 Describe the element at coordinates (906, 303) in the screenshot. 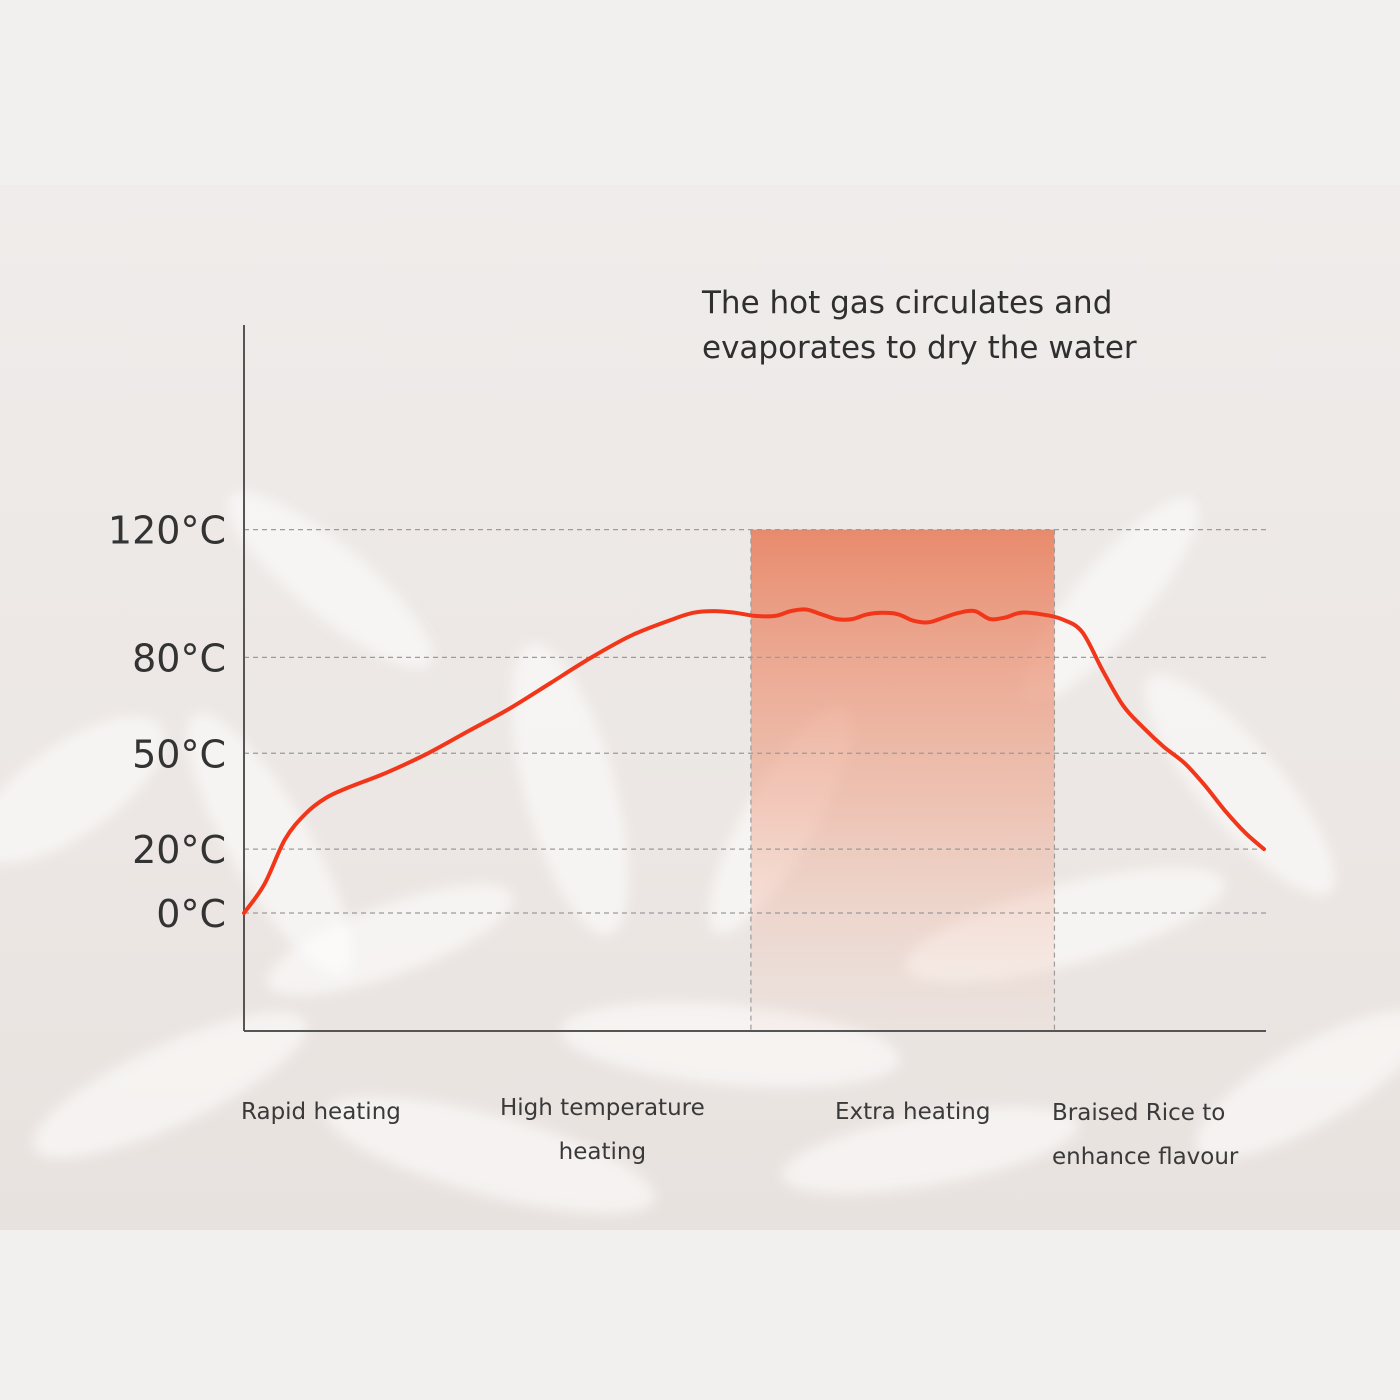

I see `annotation-line-1: The hot gas circulates and` at that location.